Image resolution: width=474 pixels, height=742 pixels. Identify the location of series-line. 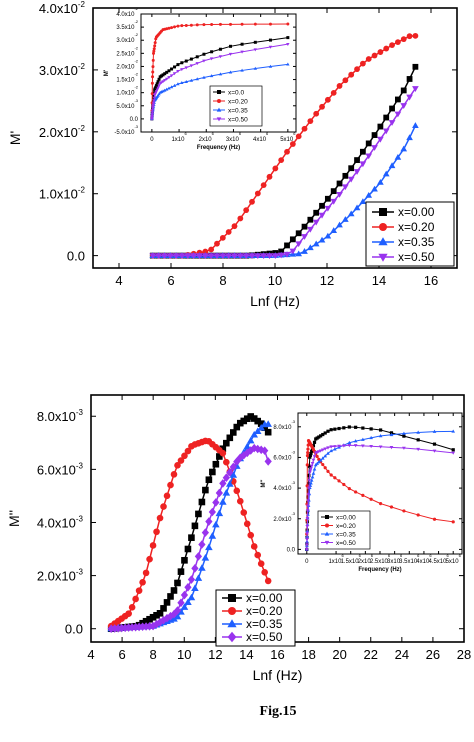
(284, 172).